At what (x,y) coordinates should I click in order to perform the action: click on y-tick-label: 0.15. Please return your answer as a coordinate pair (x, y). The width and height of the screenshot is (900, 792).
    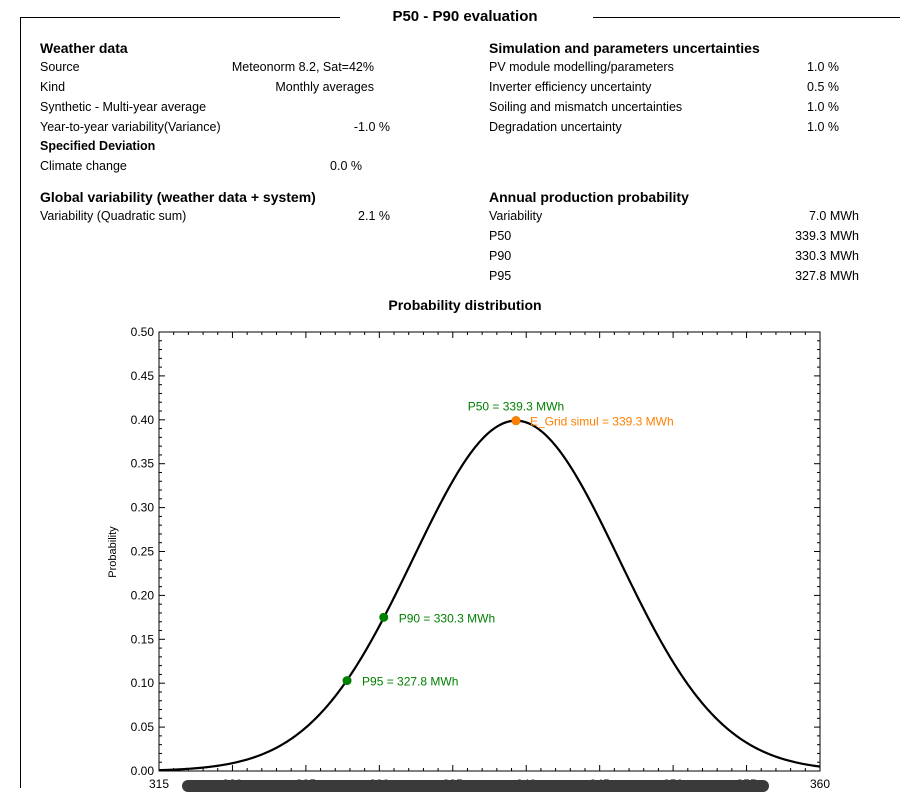
    Looking at the image, I should click on (143, 639).